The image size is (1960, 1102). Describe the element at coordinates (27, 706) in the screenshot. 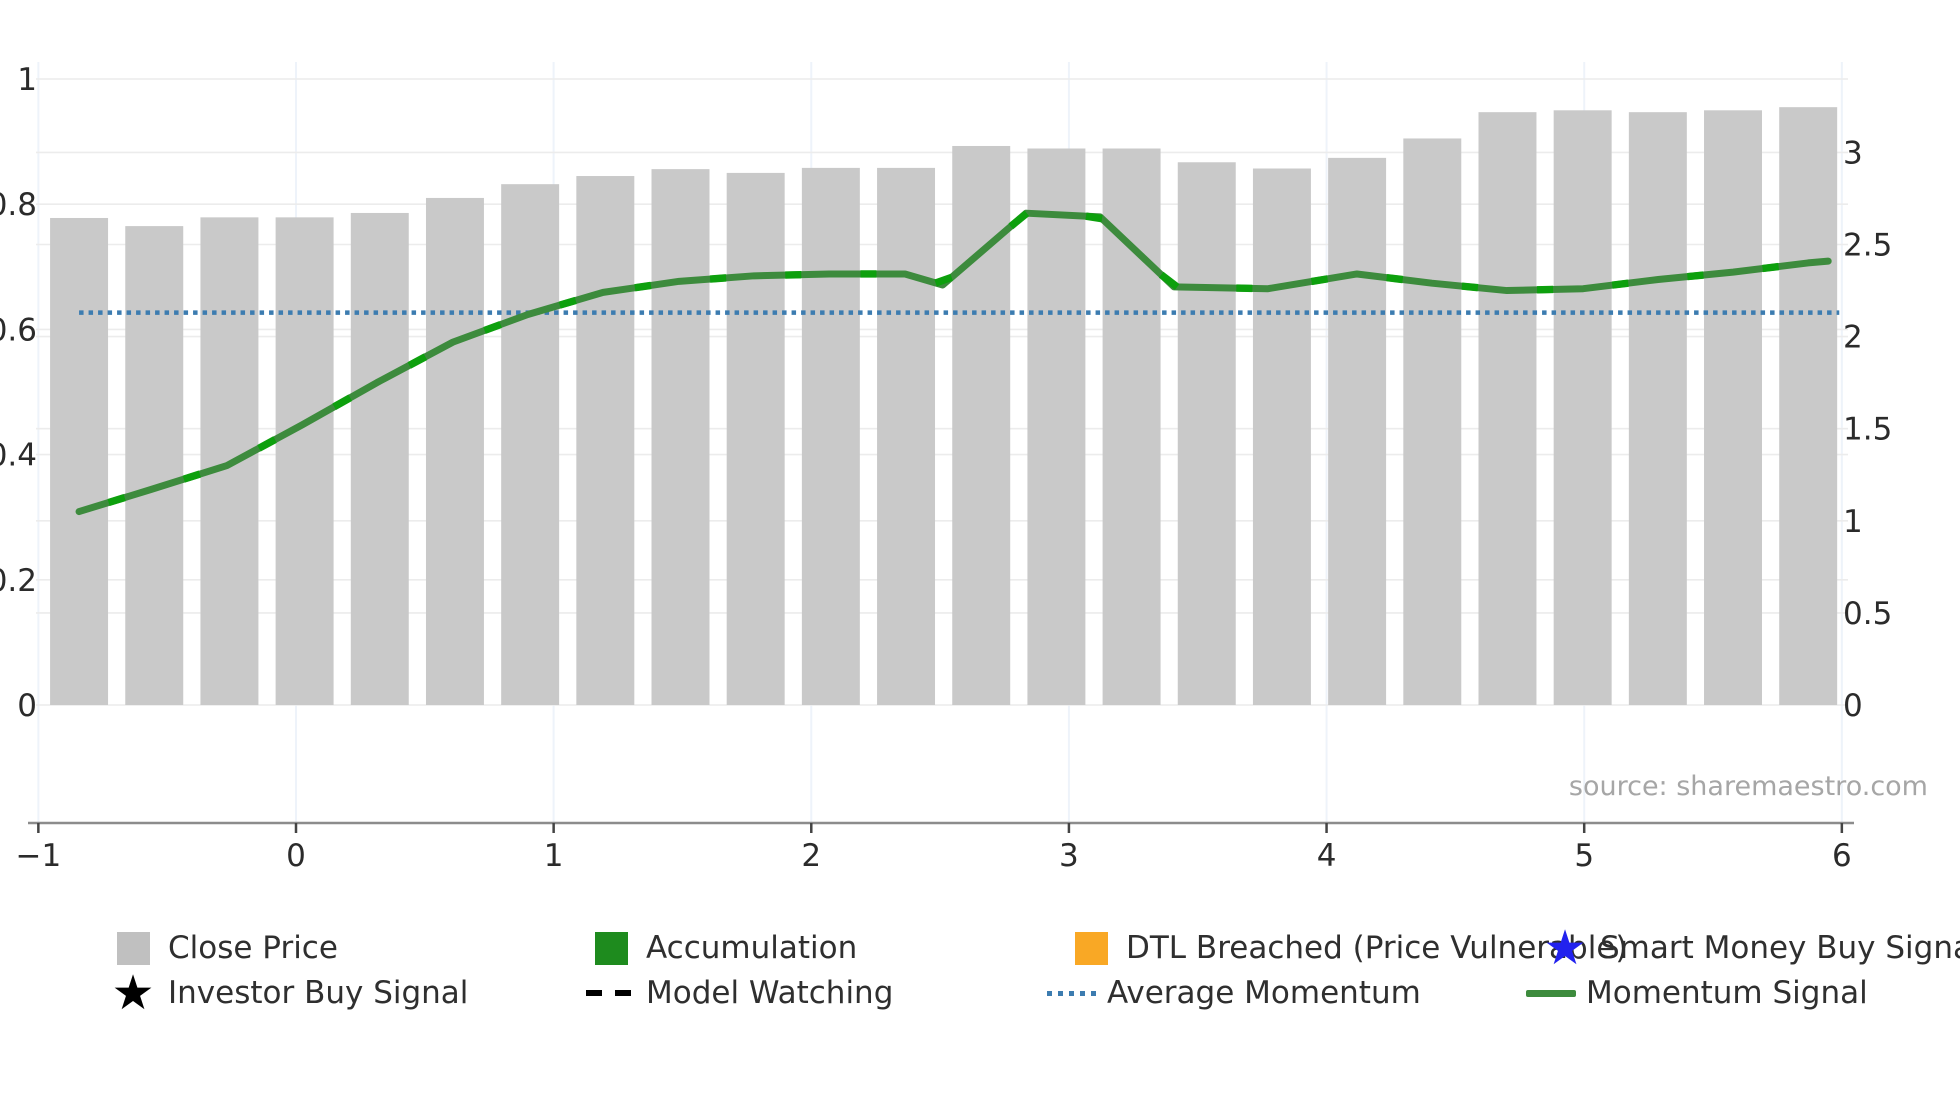

I see `left-axis-tick-label: 0` at that location.